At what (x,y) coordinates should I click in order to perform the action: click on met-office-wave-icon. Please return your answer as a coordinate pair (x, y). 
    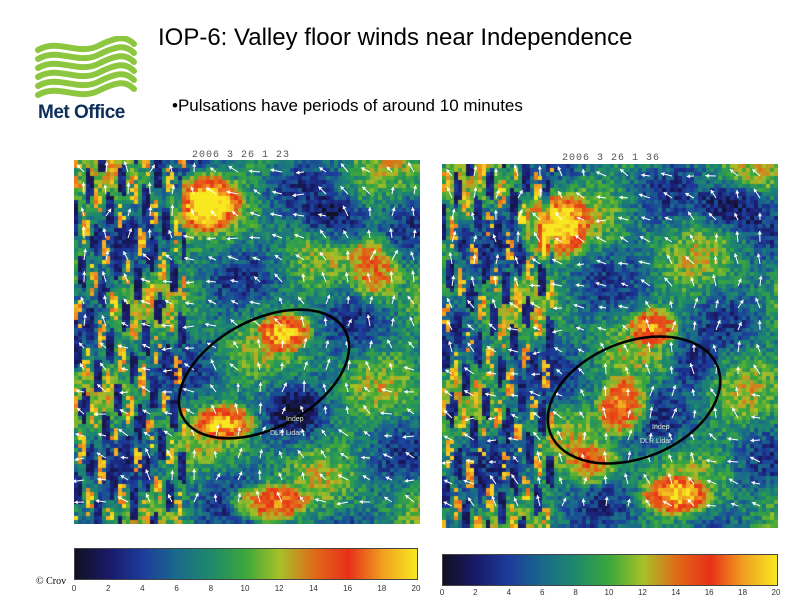
    Looking at the image, I should click on (86, 67).